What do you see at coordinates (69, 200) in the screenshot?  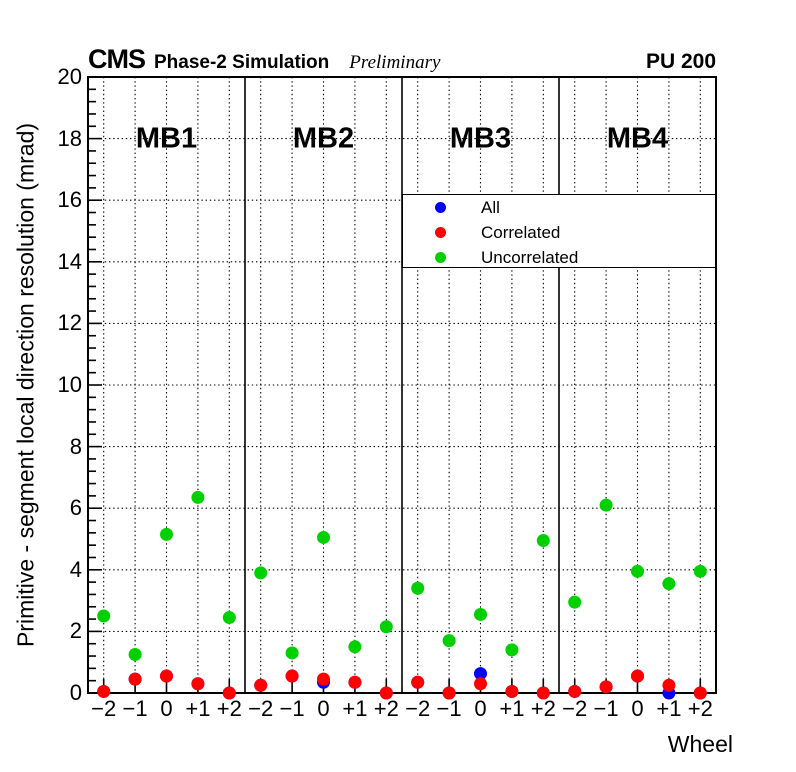 I see `y-tick-label: 16` at bounding box center [69, 200].